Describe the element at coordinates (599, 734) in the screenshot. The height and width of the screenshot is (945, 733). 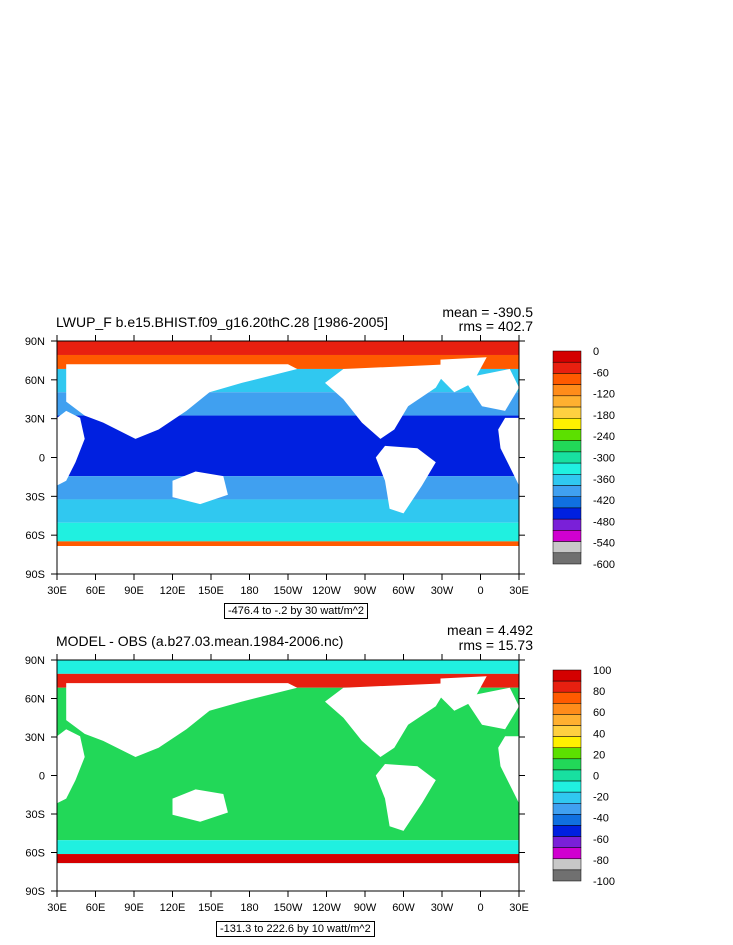
I see `colorbar-label: 40` at that location.